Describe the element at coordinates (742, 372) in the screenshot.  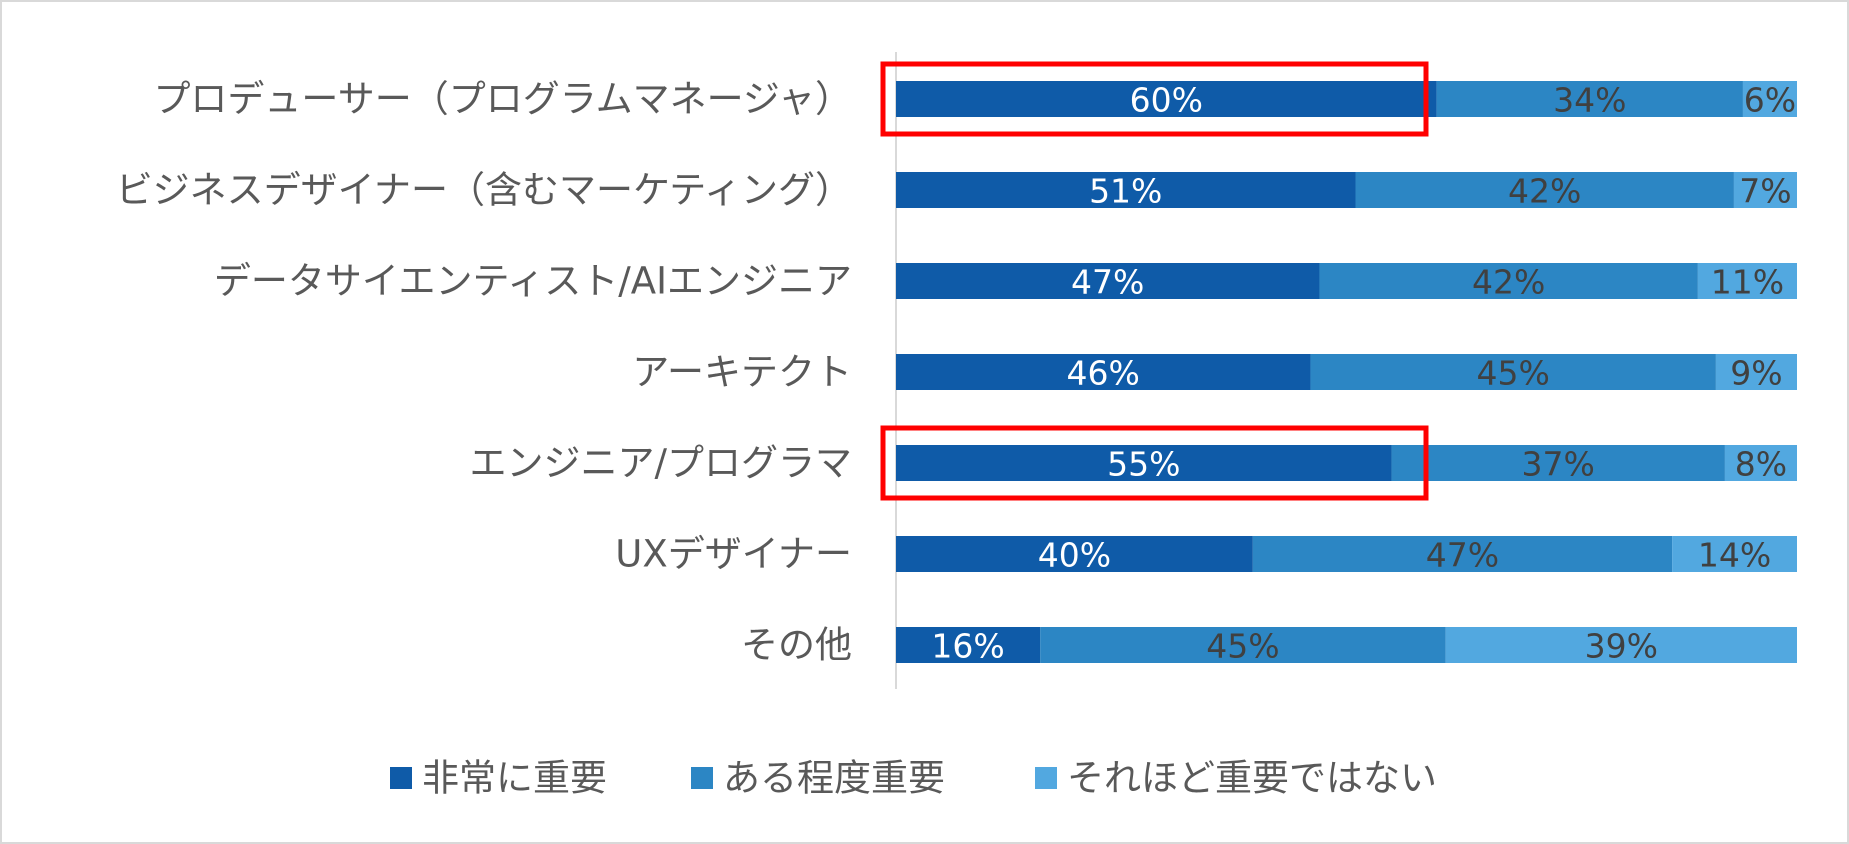
I see `category-label: アーキテクト` at that location.